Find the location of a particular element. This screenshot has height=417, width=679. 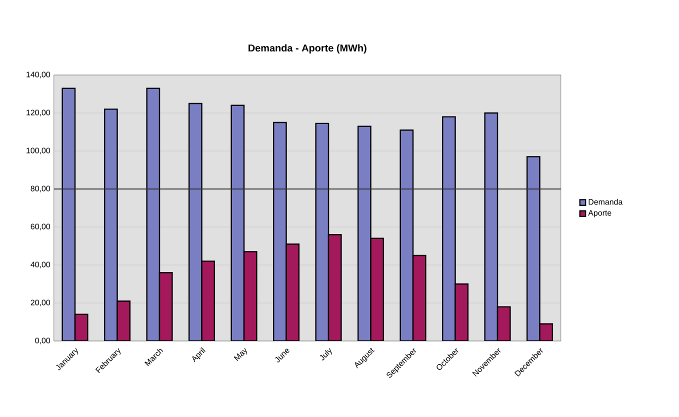

chart-title: Demanda - Aporte (MWh) is located at coordinates (307, 49).